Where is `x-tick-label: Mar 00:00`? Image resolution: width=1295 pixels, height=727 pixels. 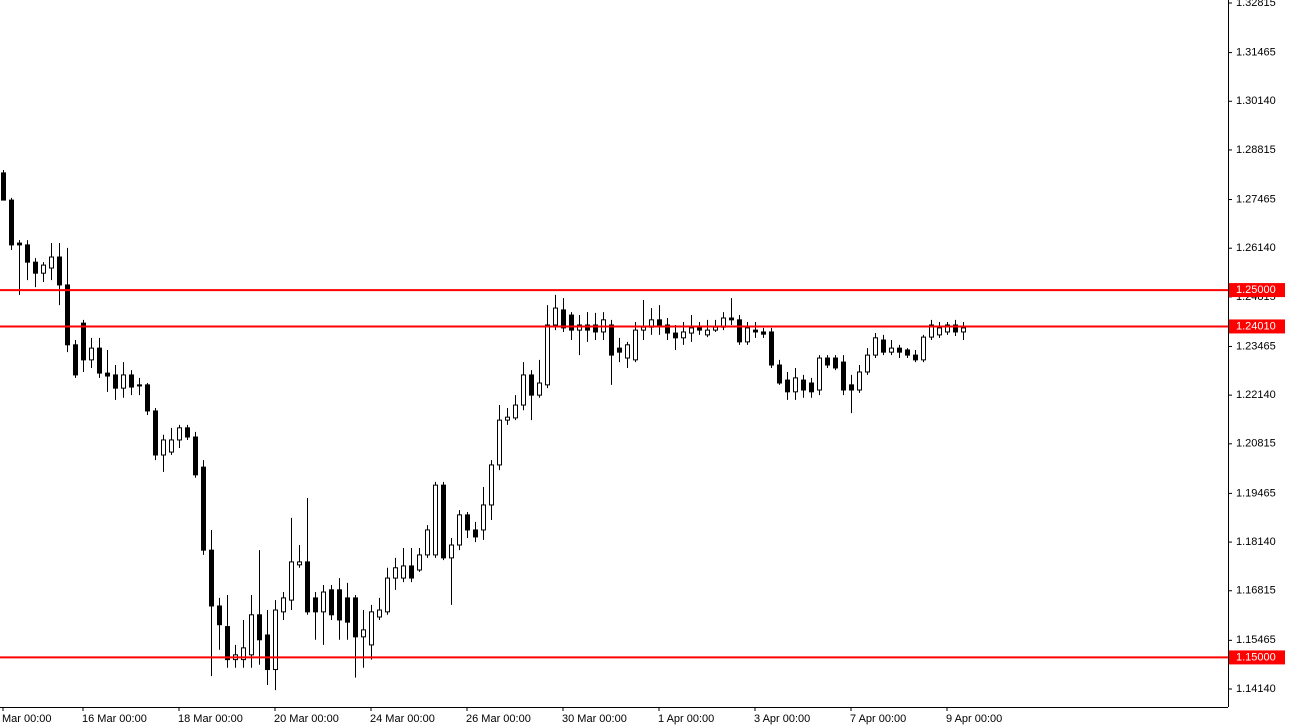
x-tick-label: Mar 00:00 is located at coordinates (27, 719).